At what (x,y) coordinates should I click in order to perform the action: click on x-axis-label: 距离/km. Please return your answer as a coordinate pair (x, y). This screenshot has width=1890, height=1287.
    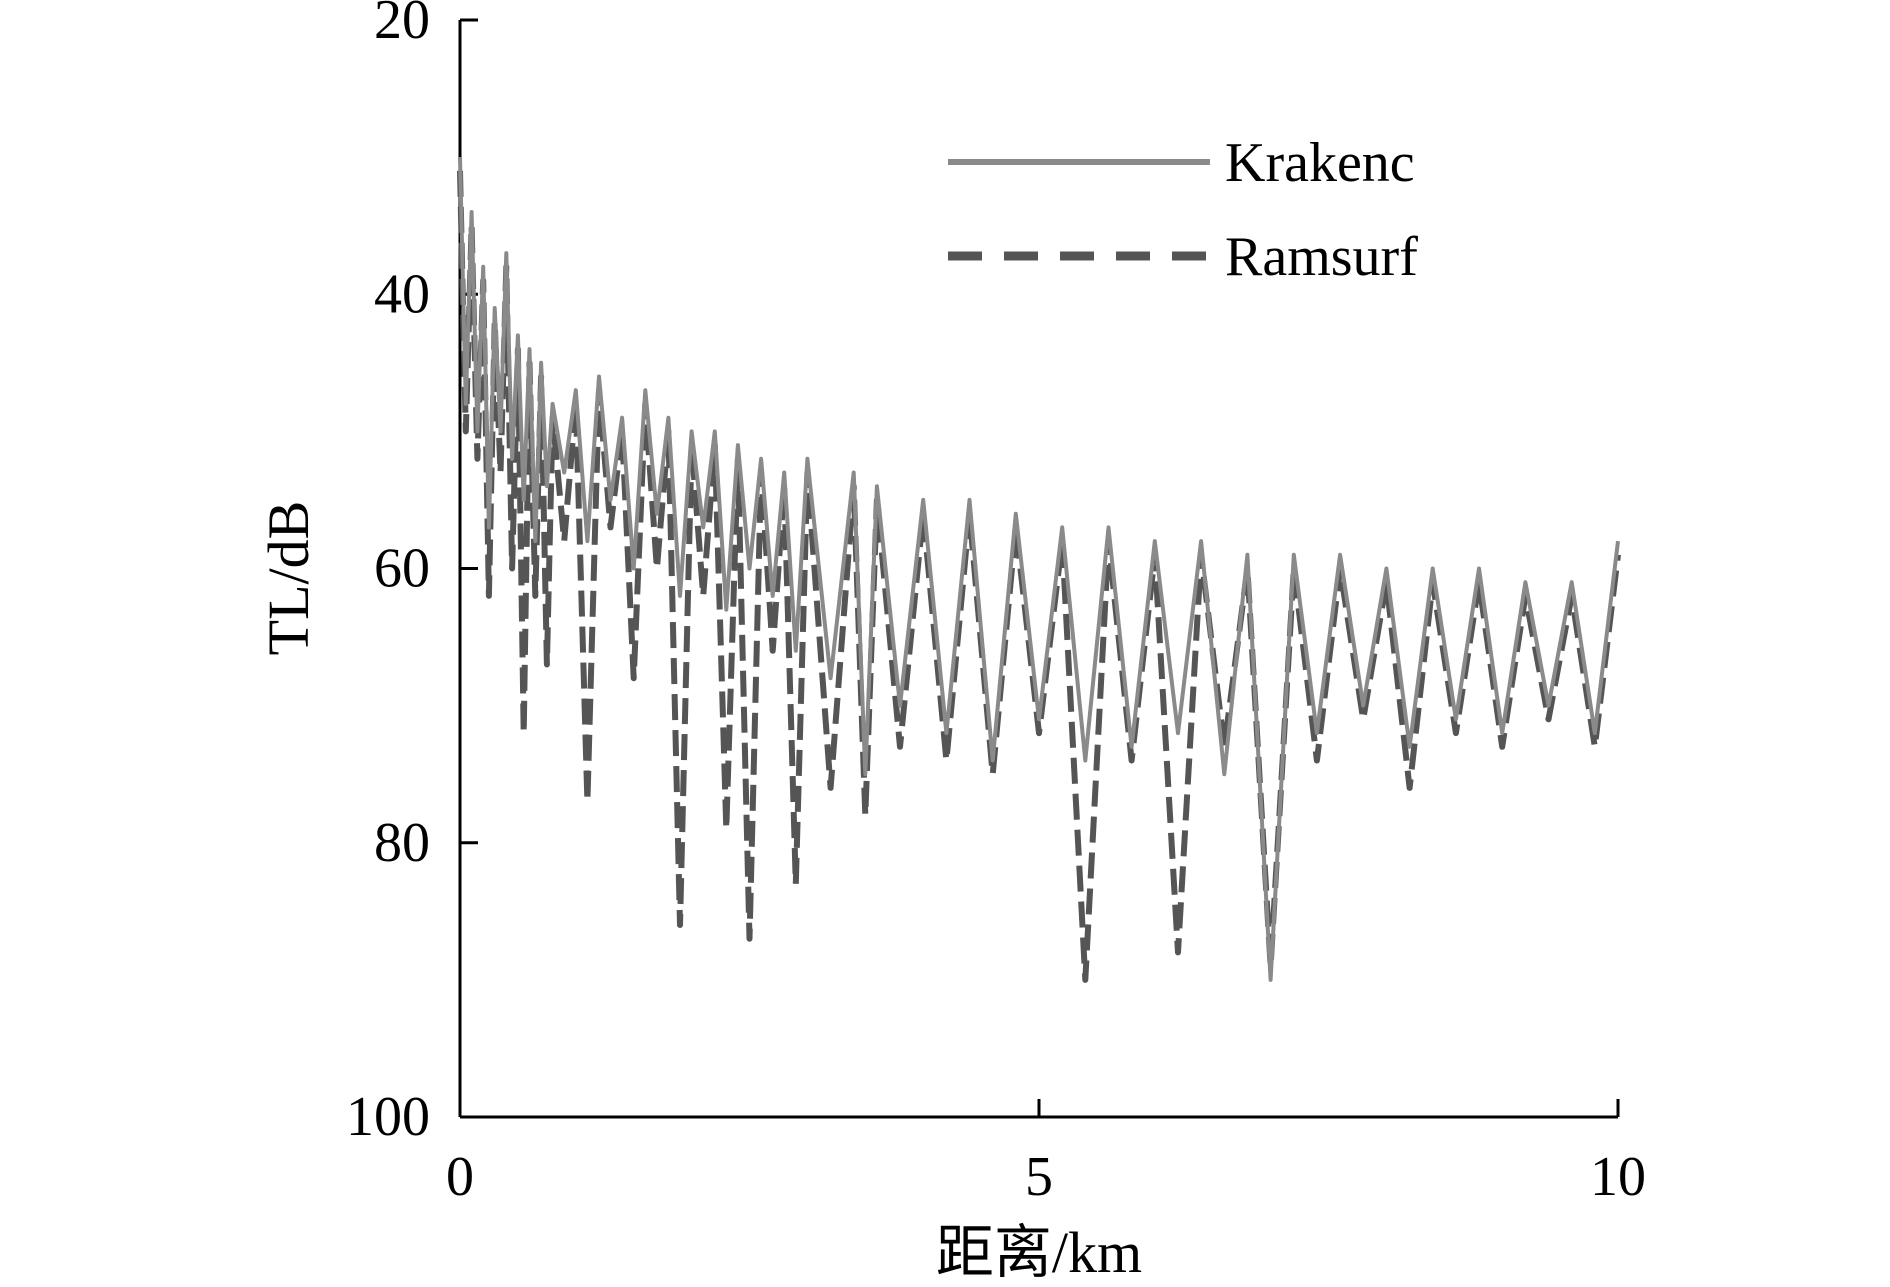
    Looking at the image, I should click on (1039, 1252).